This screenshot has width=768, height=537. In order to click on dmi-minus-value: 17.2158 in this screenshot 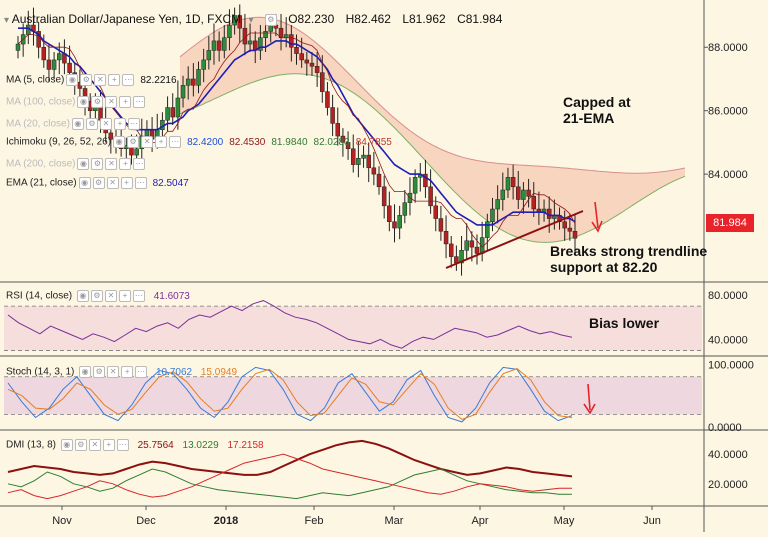, I will do `click(245, 445)`.